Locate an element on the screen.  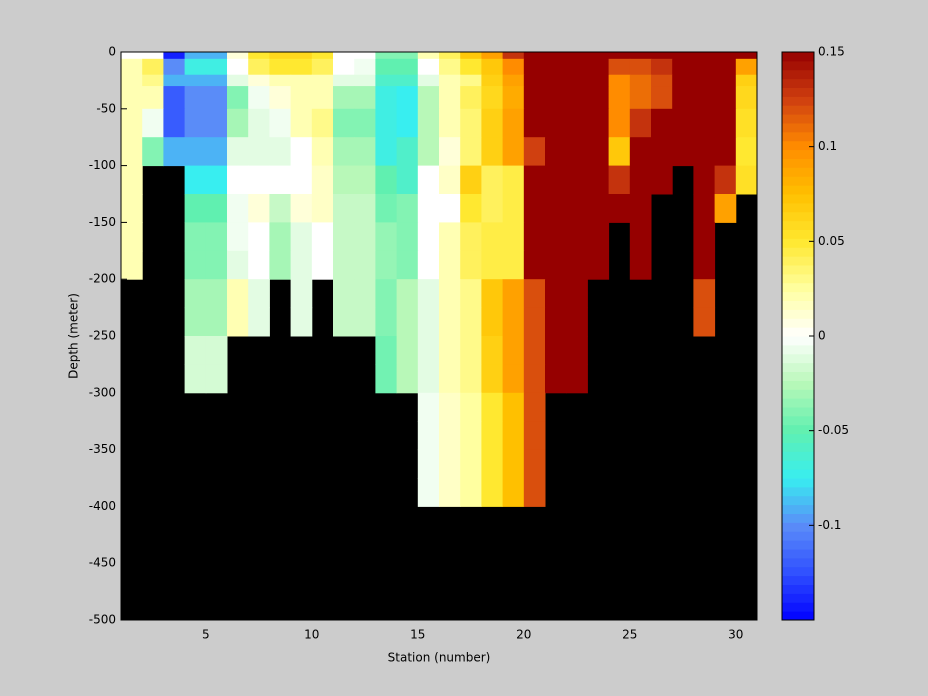
x-tick-label: 30 is located at coordinates (735, 635).